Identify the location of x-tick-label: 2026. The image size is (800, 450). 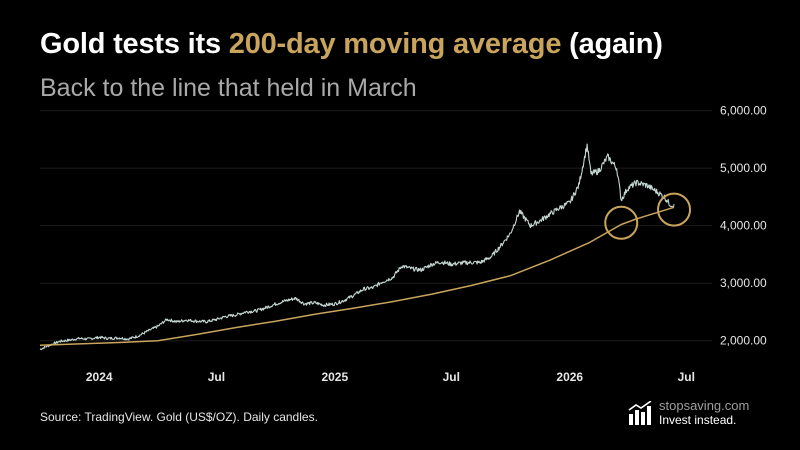
(569, 377).